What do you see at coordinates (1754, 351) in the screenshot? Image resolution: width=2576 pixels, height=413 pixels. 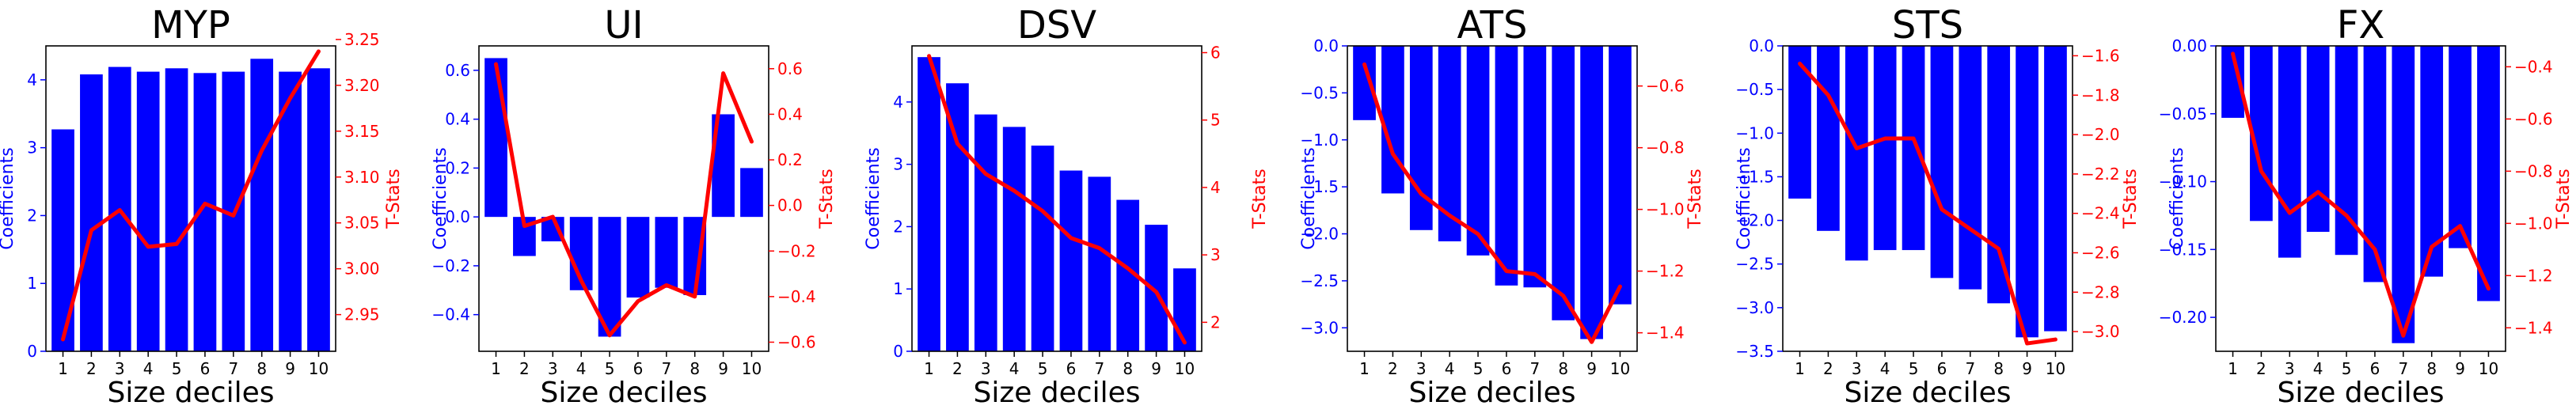 I see `y-tick-label: −3.5` at bounding box center [1754, 351].